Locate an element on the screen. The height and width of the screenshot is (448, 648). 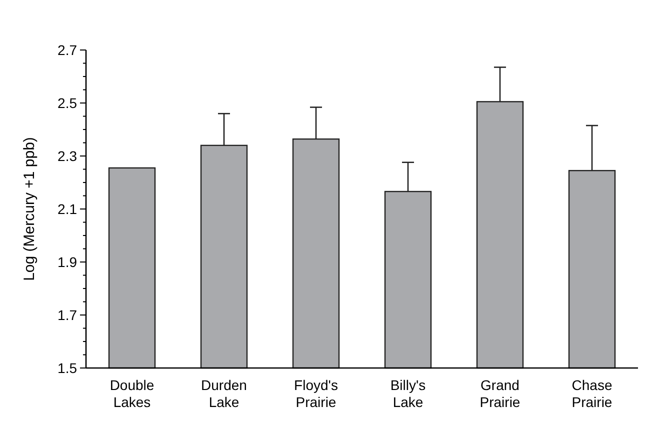
x-tick-label: Grand Prairie is located at coordinates (500, 393).